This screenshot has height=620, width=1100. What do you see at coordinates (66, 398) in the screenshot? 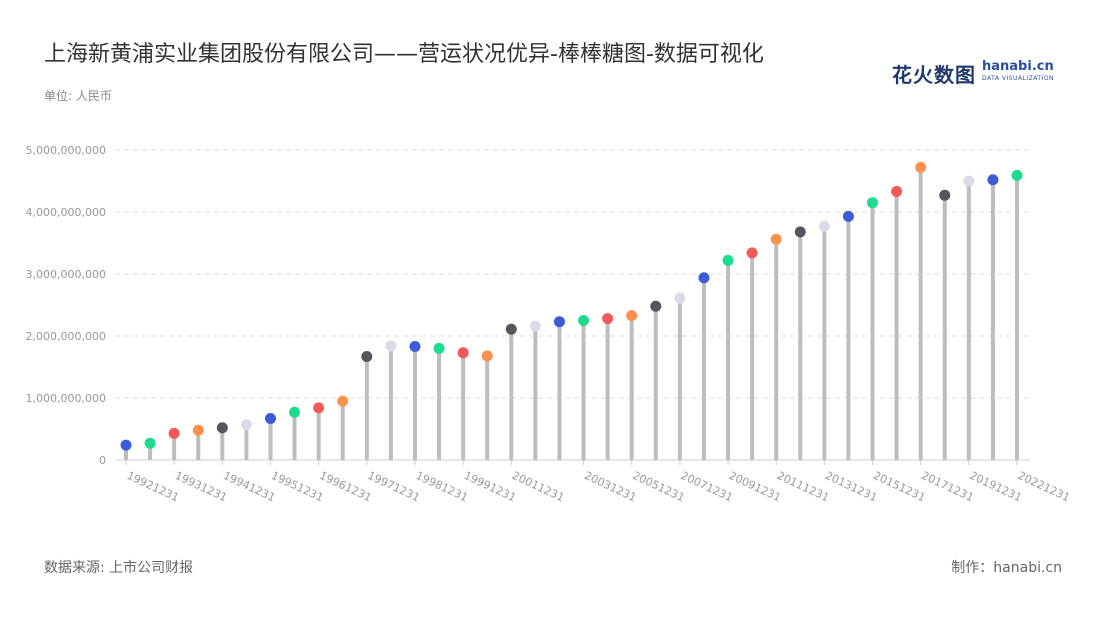
I see `y-tick-label: 1,000,000,000` at bounding box center [66, 398].